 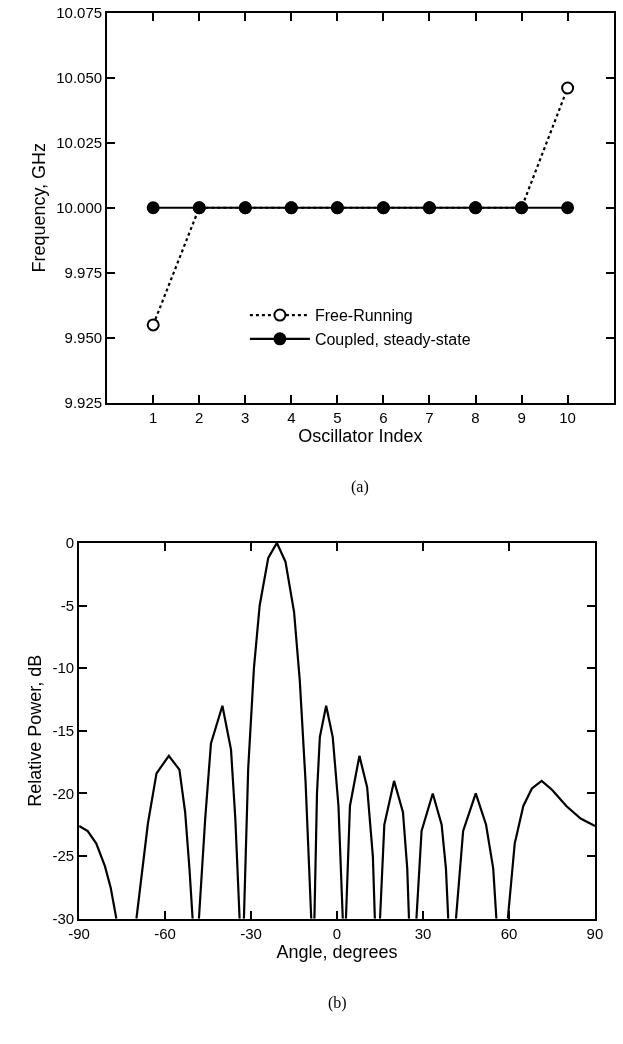 I want to click on y-tick-label: 9.950, so click(x=83, y=338).